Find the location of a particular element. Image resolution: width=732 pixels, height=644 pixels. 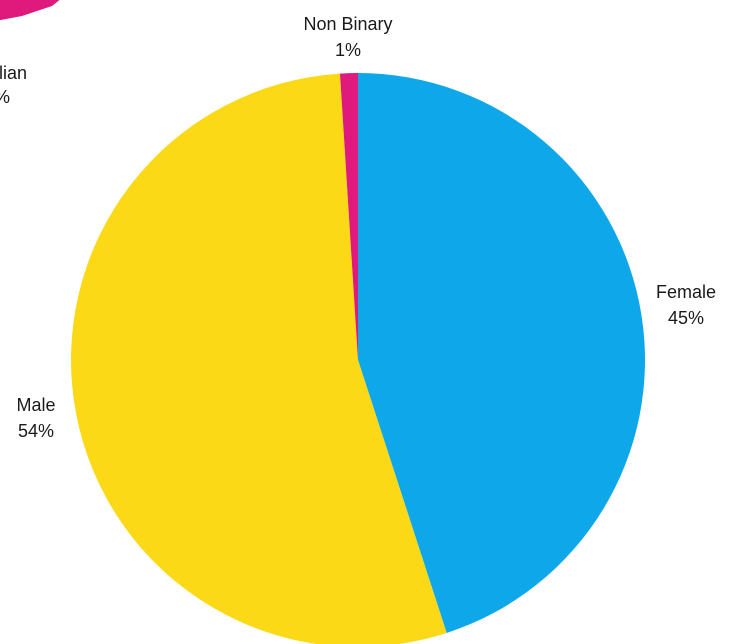

slice-category-label: Female is located at coordinates (686, 292).